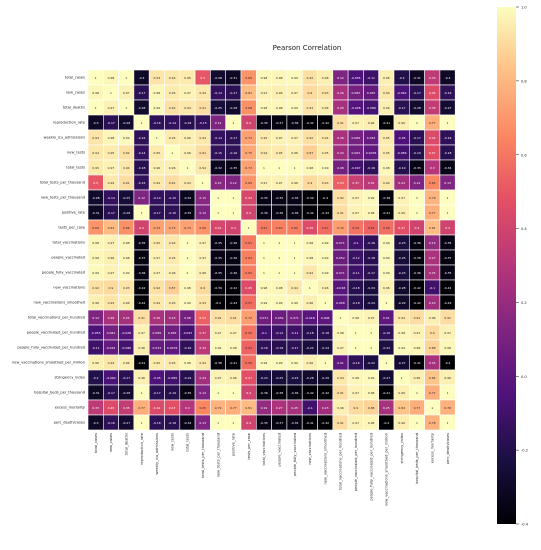  What do you see at coordinates (371, 93) in the screenshot?
I see `cell-value-label: 0.025` at bounding box center [371, 93].